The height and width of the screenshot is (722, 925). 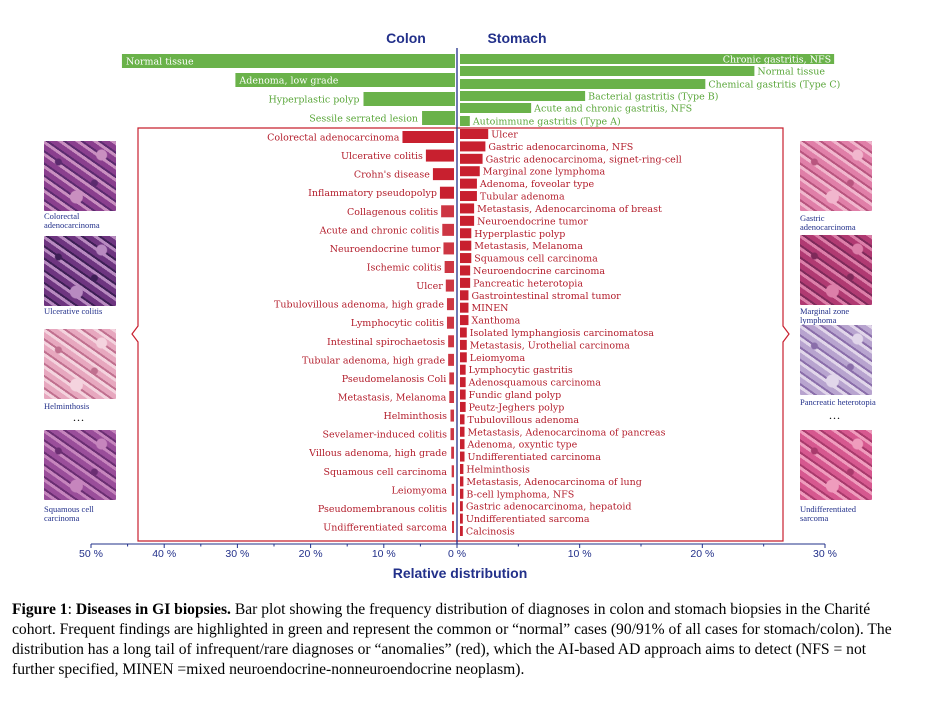 I want to click on bar-label-colon-rare: Ulcerative colitis, so click(x=382, y=156).